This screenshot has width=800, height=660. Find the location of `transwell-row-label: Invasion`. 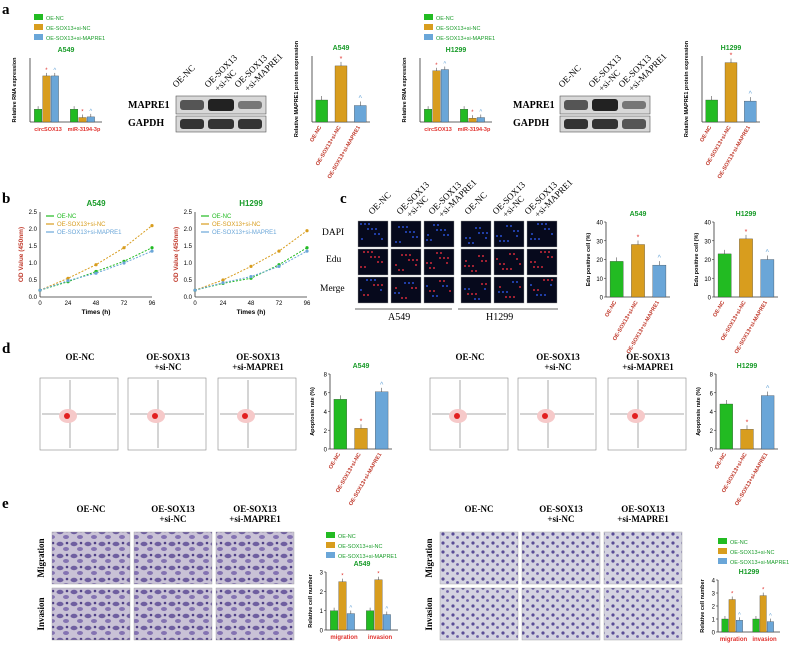

transwell-row-label: Invasion is located at coordinates (41, 613).